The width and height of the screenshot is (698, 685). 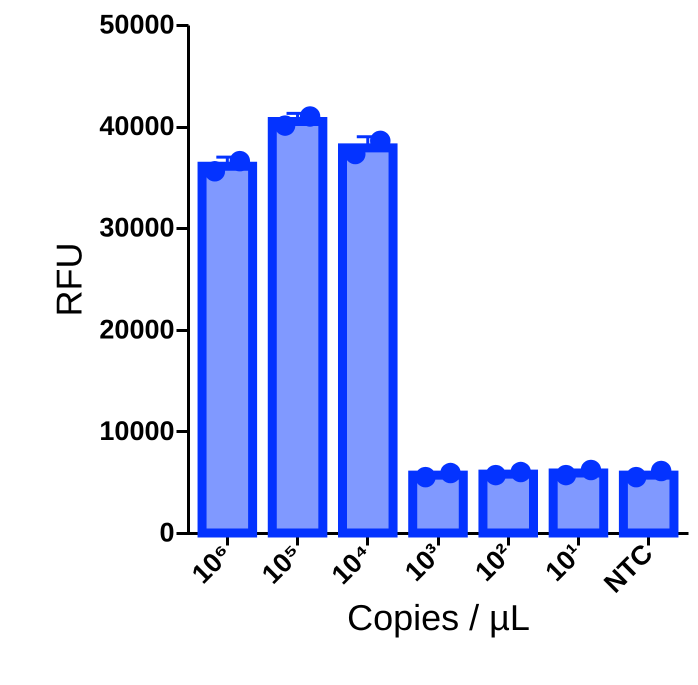 I want to click on x-tick-label: 10⁶, so click(x=212, y=564).